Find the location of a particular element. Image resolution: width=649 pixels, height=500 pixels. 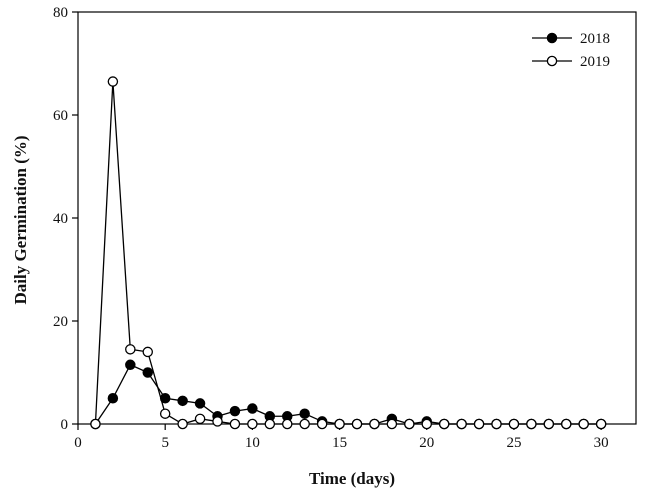

legend-label-2019: 2019 is located at coordinates (595, 62).